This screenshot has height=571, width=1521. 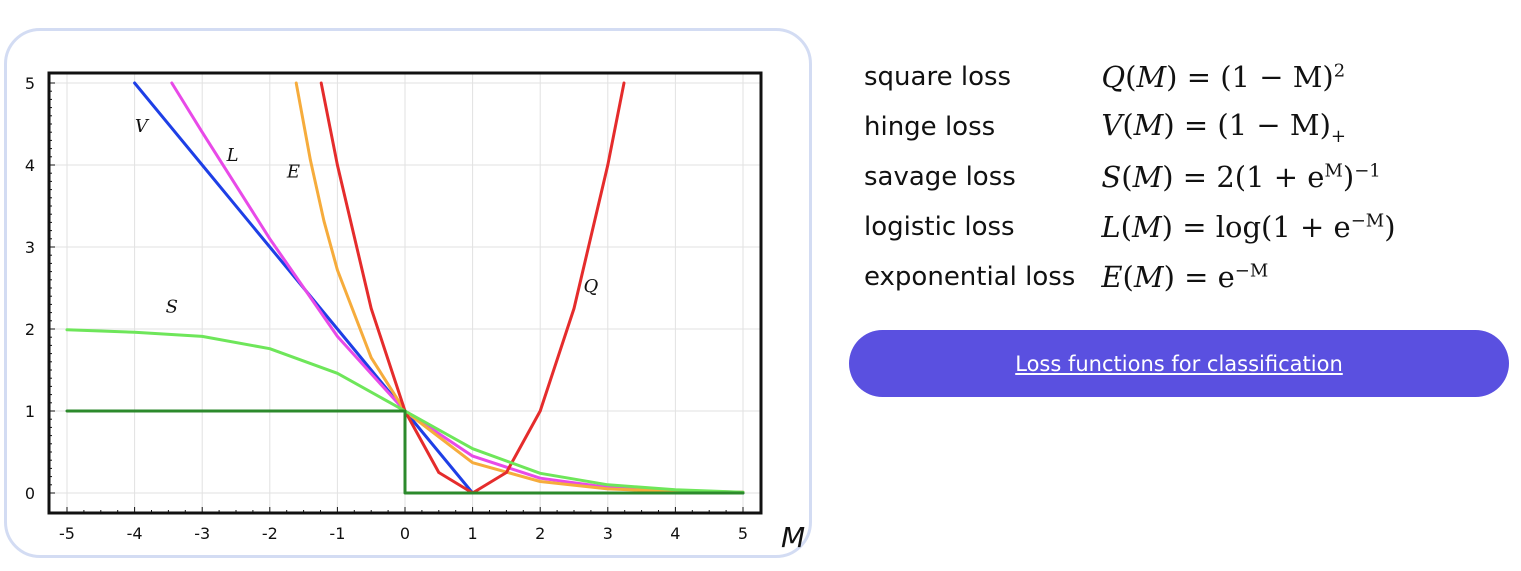 I want to click on loss-formula: V(M) = (1 − M)+, so click(x=1224, y=127).